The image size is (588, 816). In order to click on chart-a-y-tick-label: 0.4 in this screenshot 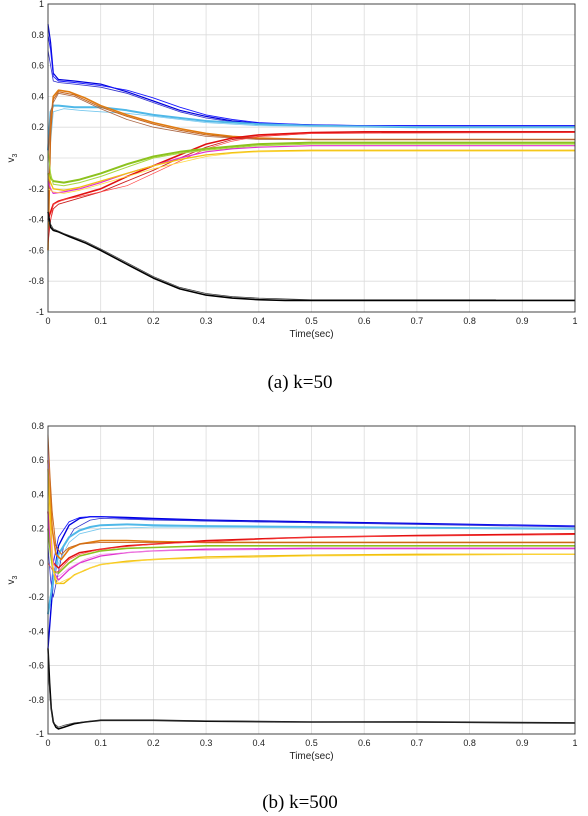, I will do `click(37, 96)`.